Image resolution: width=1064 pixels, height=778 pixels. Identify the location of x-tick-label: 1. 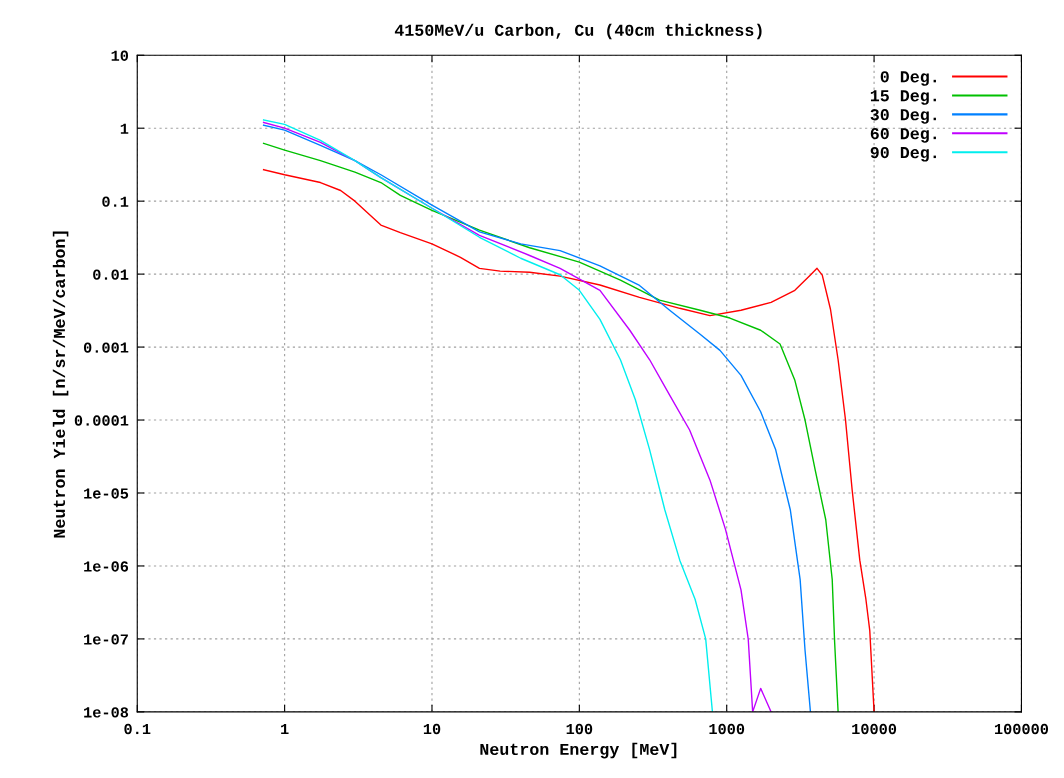
(285, 729).